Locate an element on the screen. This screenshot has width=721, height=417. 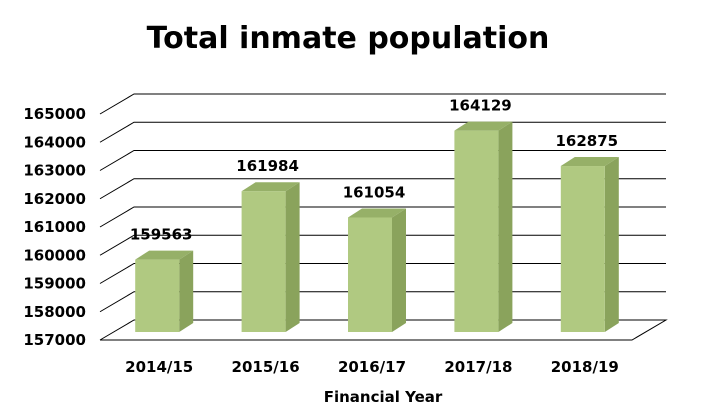
y-tick-label: 157000 is located at coordinates (54, 340).